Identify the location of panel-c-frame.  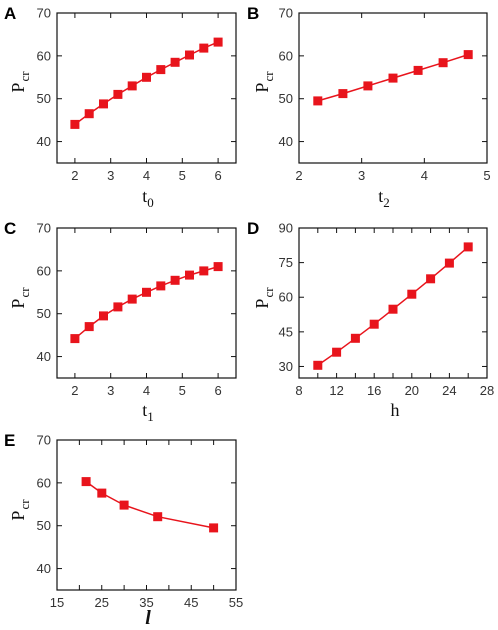
(146, 303).